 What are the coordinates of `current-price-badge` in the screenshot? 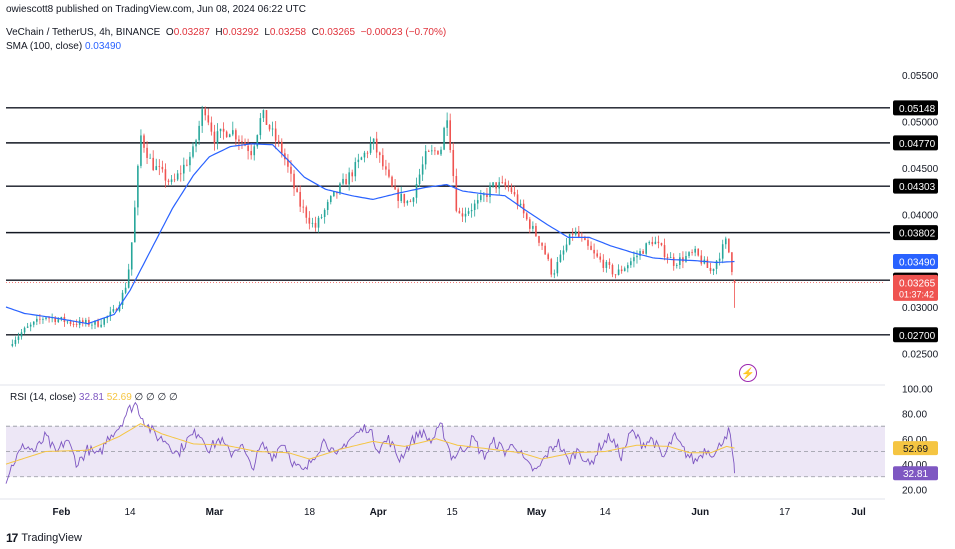 It's located at (915, 287).